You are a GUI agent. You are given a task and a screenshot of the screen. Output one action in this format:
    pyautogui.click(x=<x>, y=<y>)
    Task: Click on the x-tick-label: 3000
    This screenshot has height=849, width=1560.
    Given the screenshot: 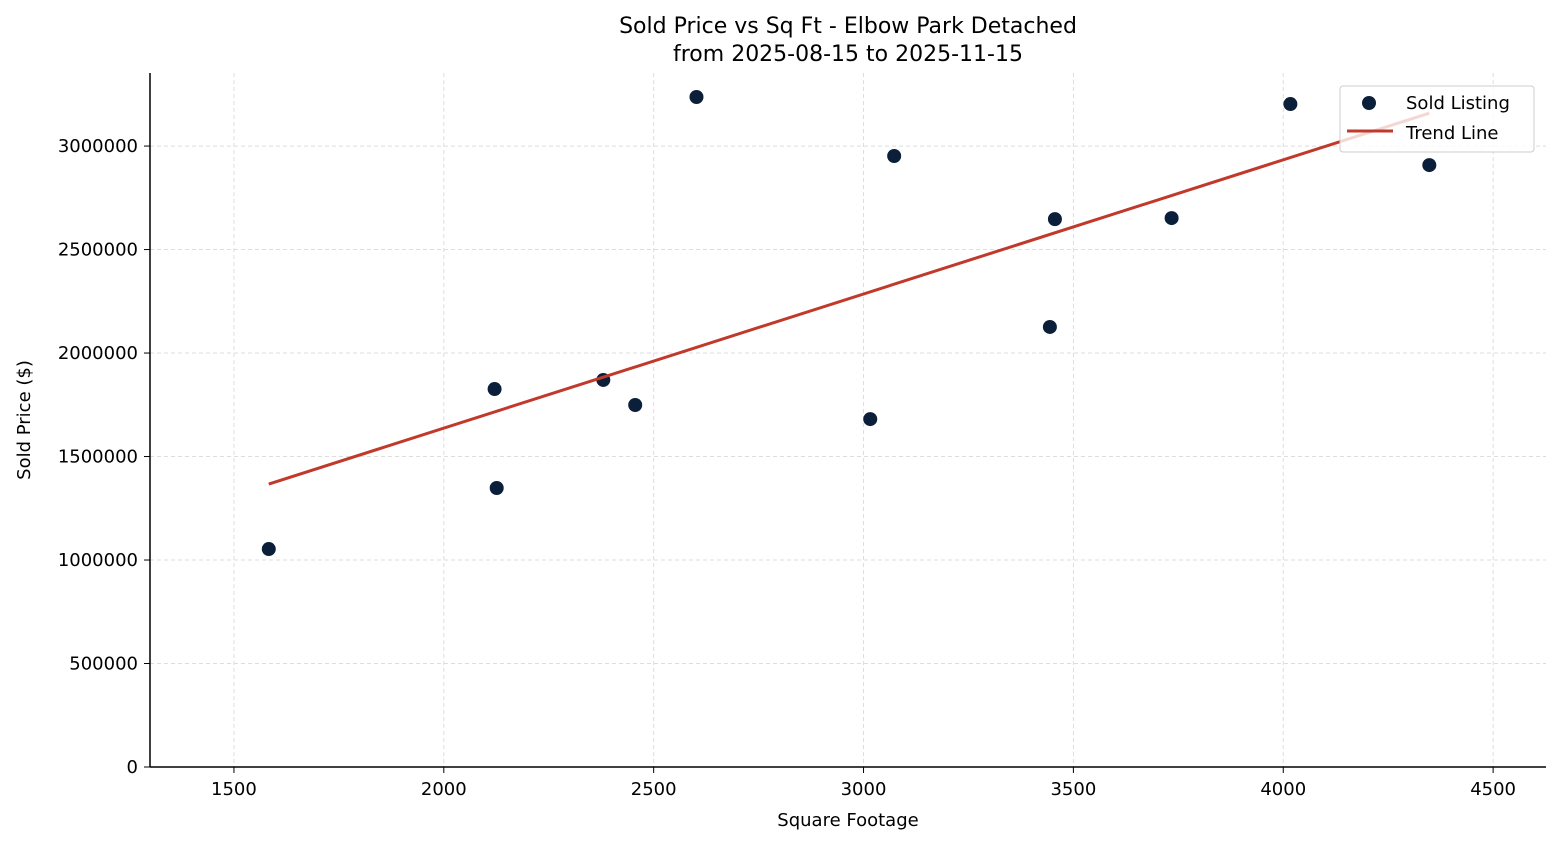 What is the action you would take?
    pyautogui.click(x=864, y=789)
    